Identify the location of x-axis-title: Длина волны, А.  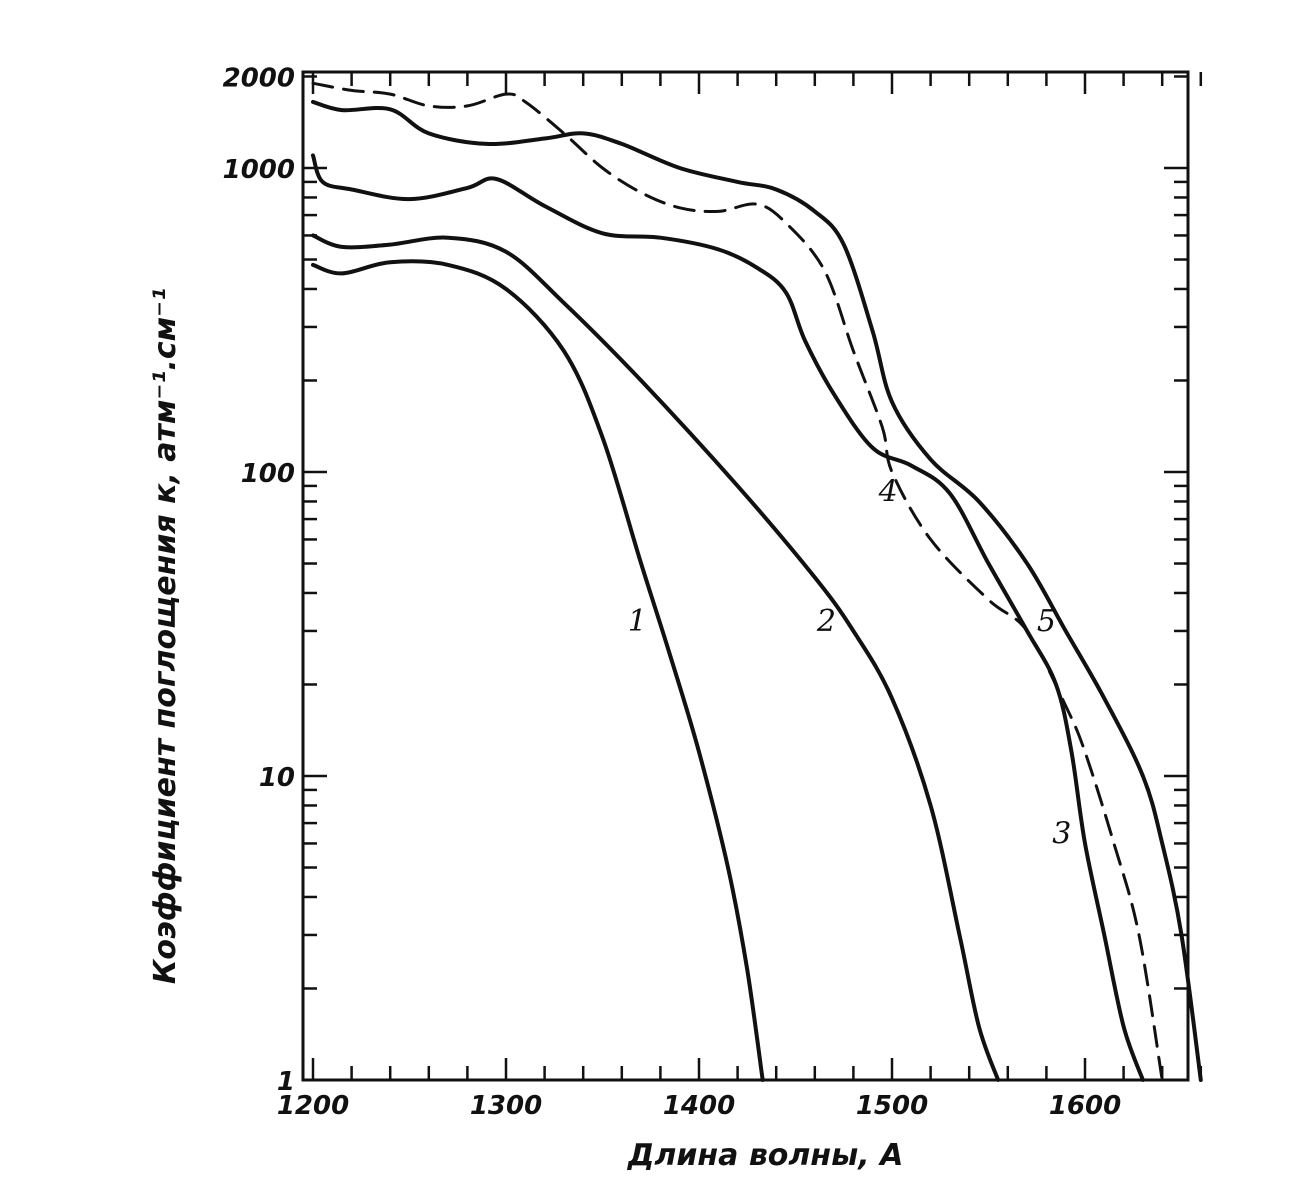
(765, 1155).